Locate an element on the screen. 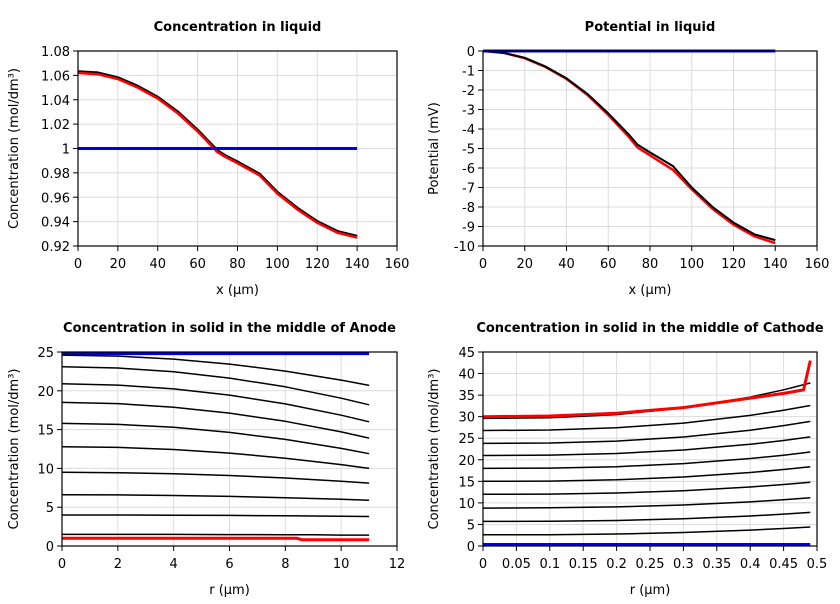 Image resolution: width=840 pixels, height=604 pixels. x-tick-label: 20 is located at coordinates (118, 264).